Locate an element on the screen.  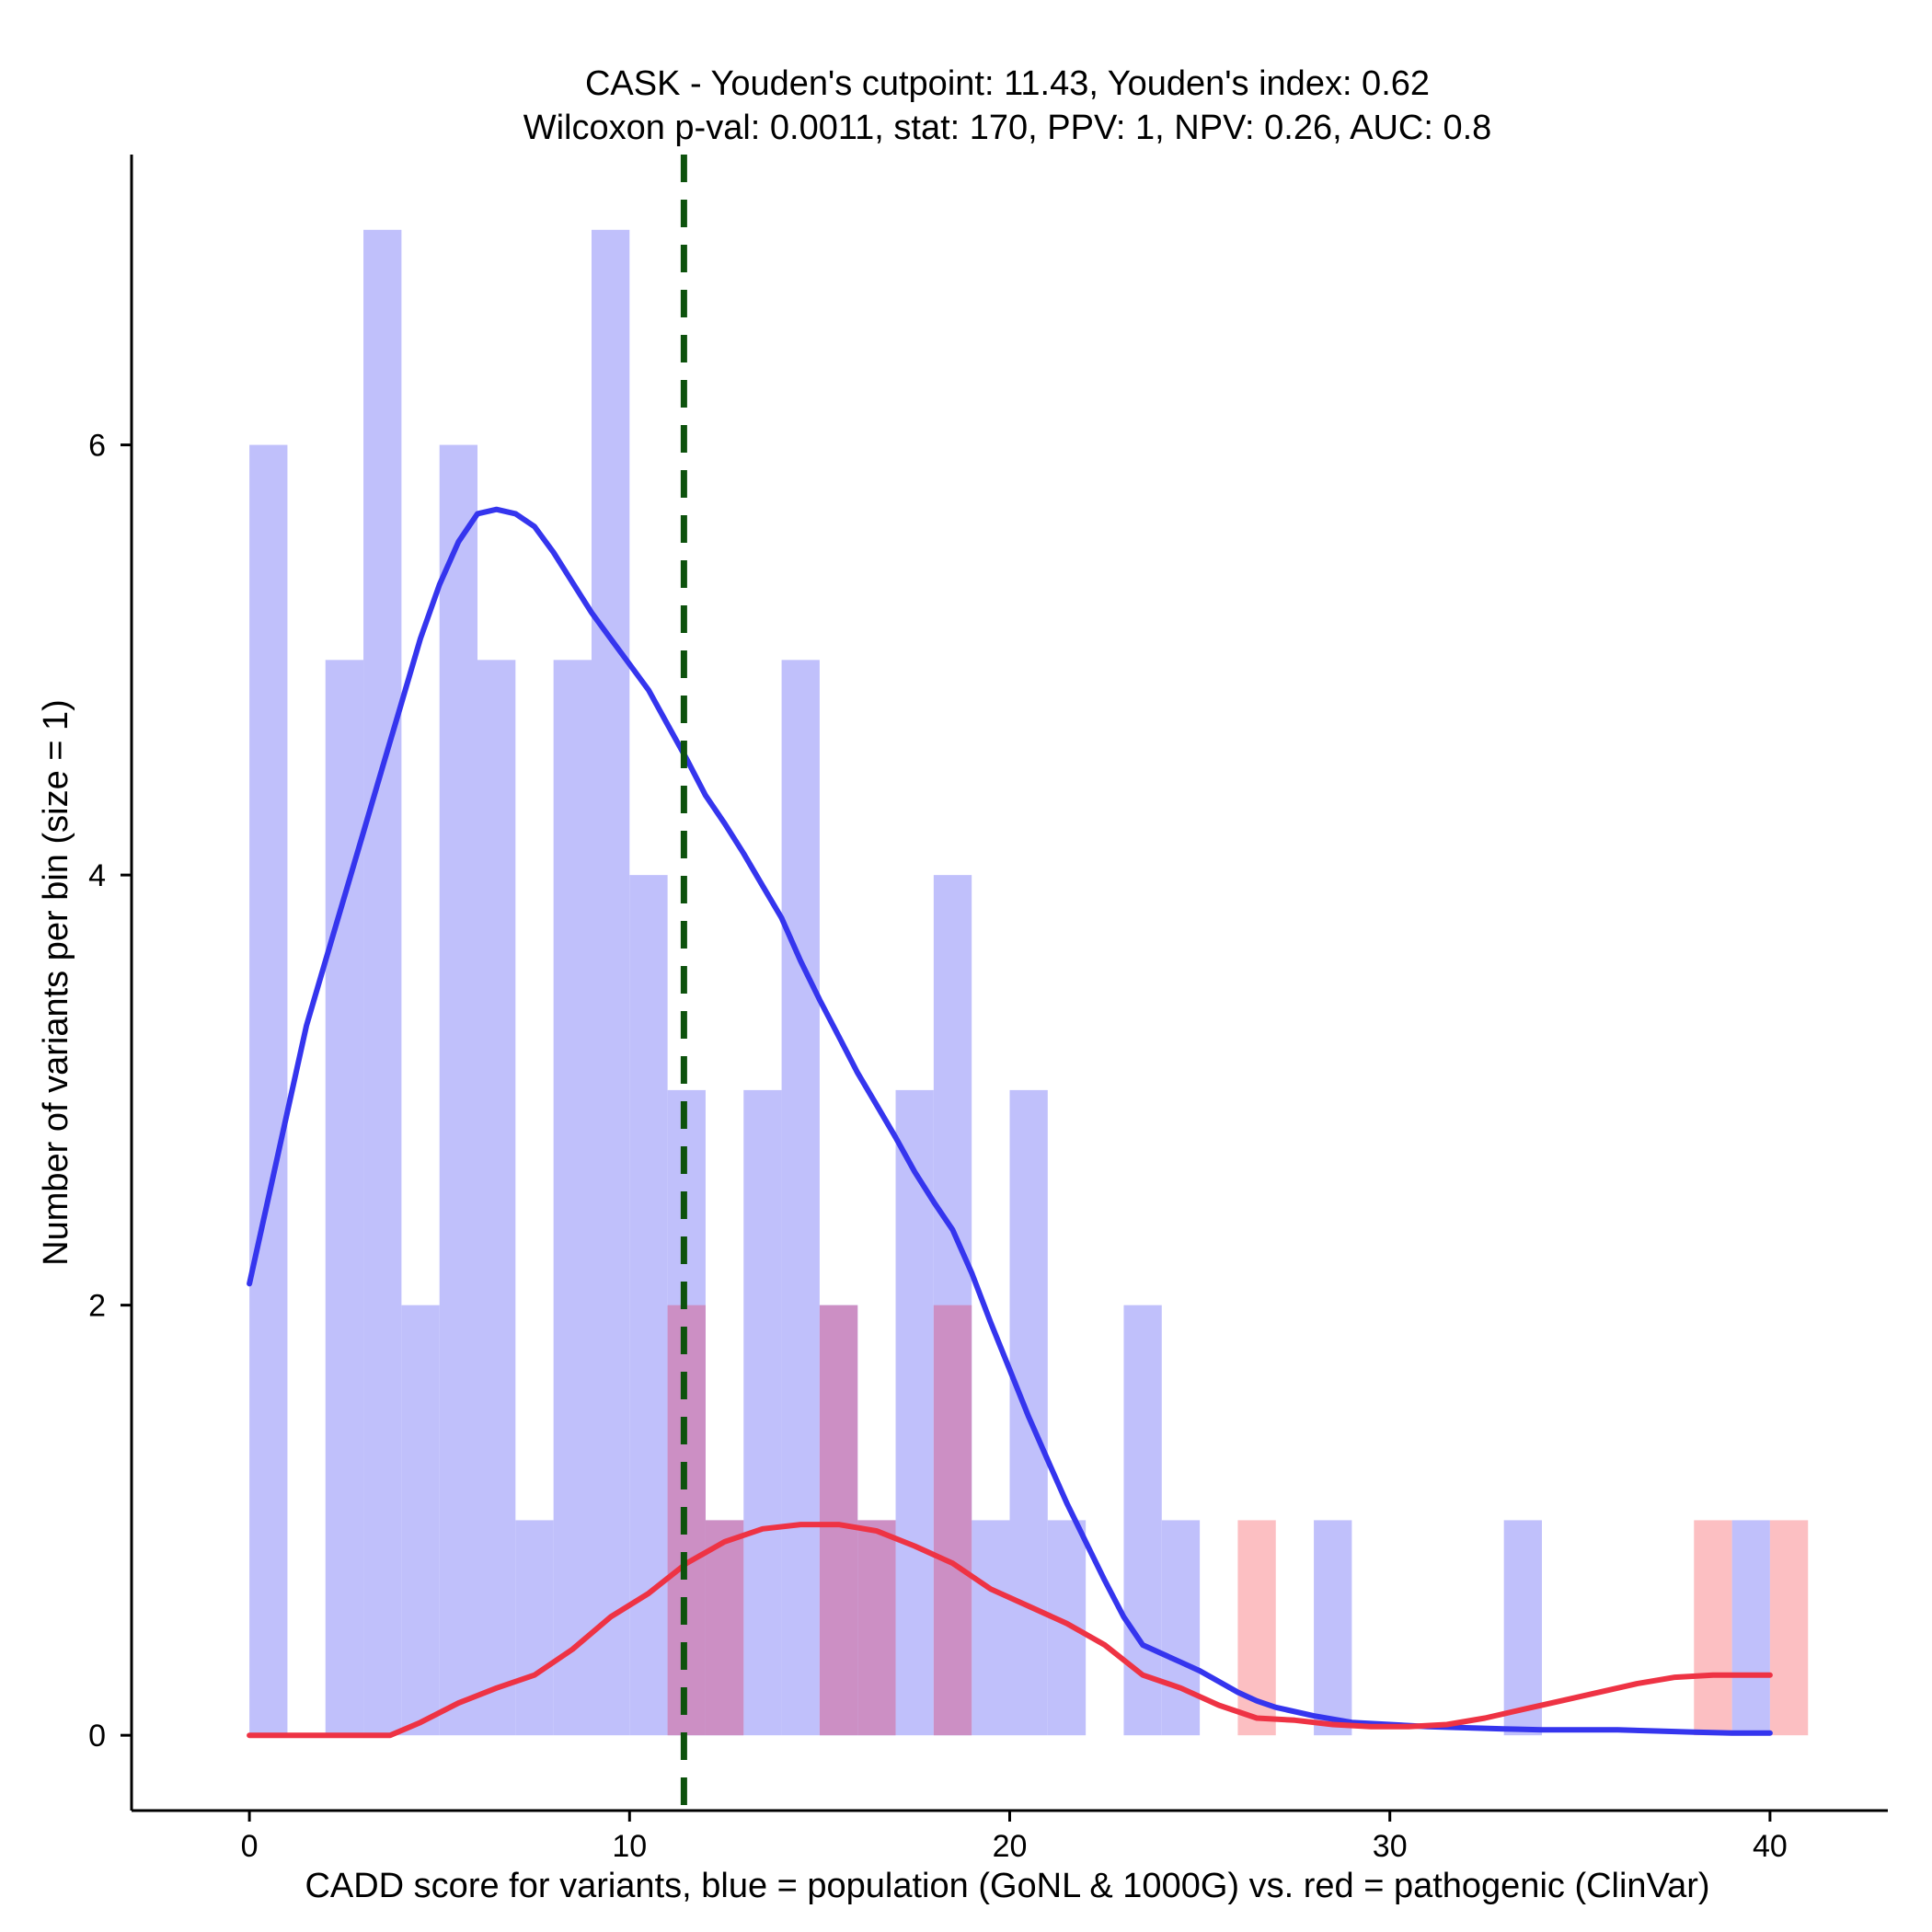
x-tick-label: 20 is located at coordinates (1010, 1846).